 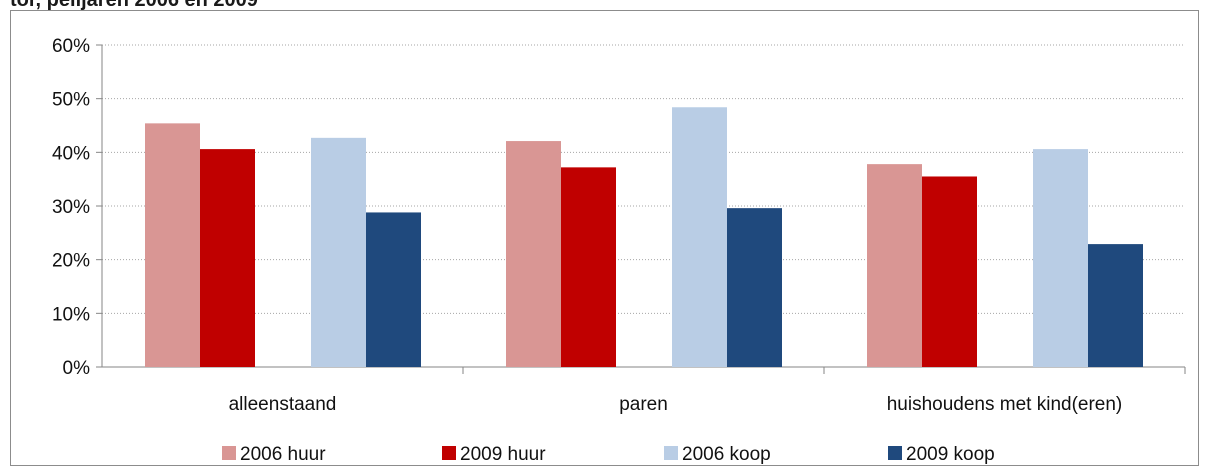 What do you see at coordinates (77, 368) in the screenshot?
I see `y-tick-label: 0%` at bounding box center [77, 368].